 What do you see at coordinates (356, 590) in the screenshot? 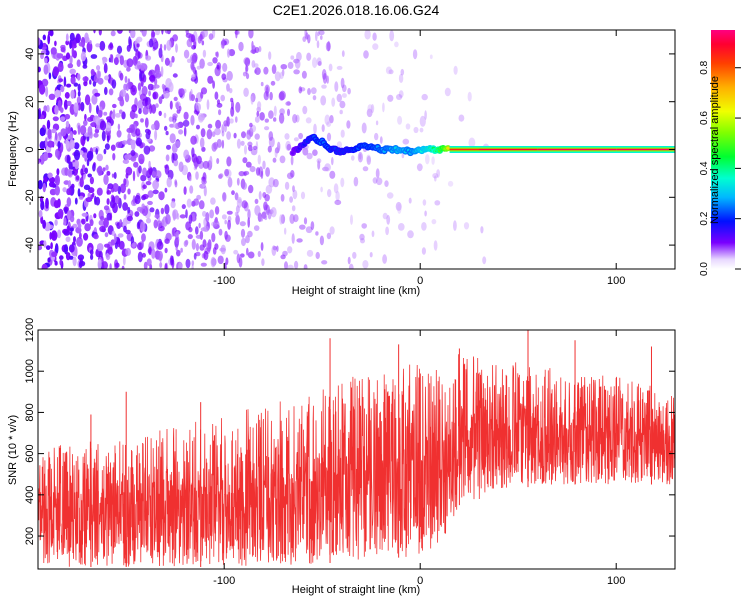
I see `snr-x-axis-label: Height of straight line (km)` at bounding box center [356, 590].